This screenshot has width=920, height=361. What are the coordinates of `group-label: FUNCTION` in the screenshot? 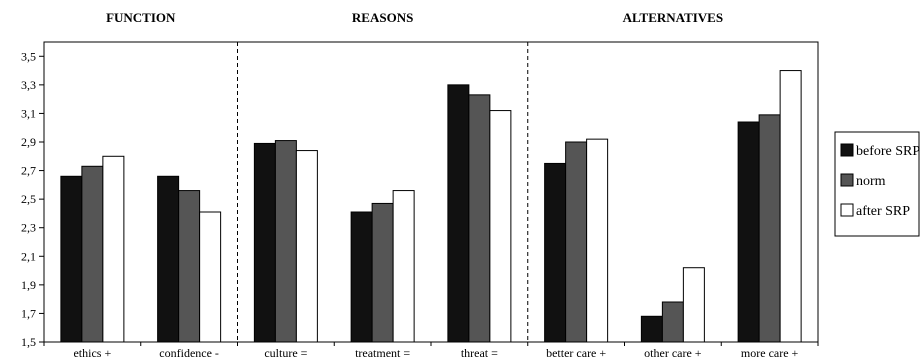 It's located at (141, 17).